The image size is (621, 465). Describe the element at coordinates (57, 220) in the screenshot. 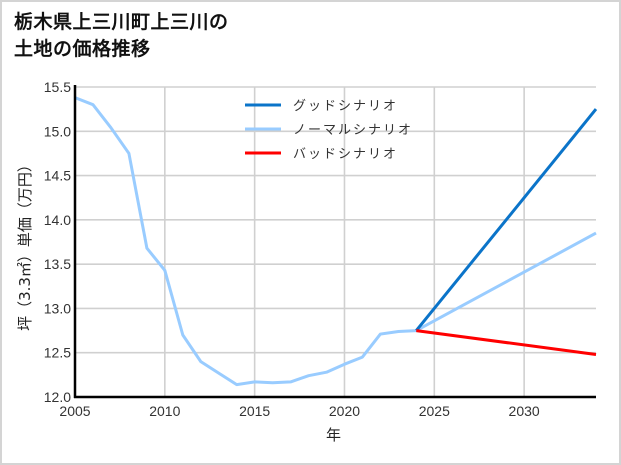

I see `y-tick-label: 14.0` at that location.